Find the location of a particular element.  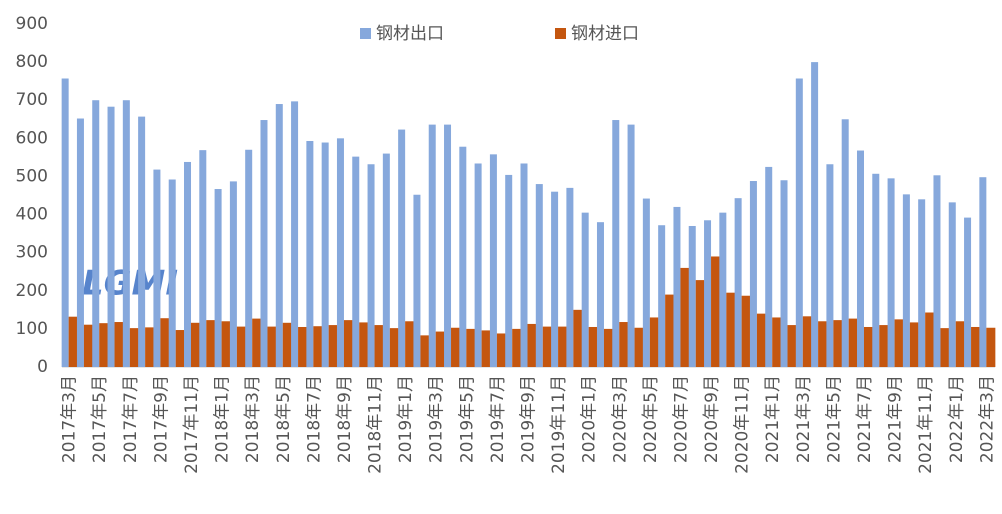

x-tick-label: 2017年11月 is located at coordinates (192, 424).